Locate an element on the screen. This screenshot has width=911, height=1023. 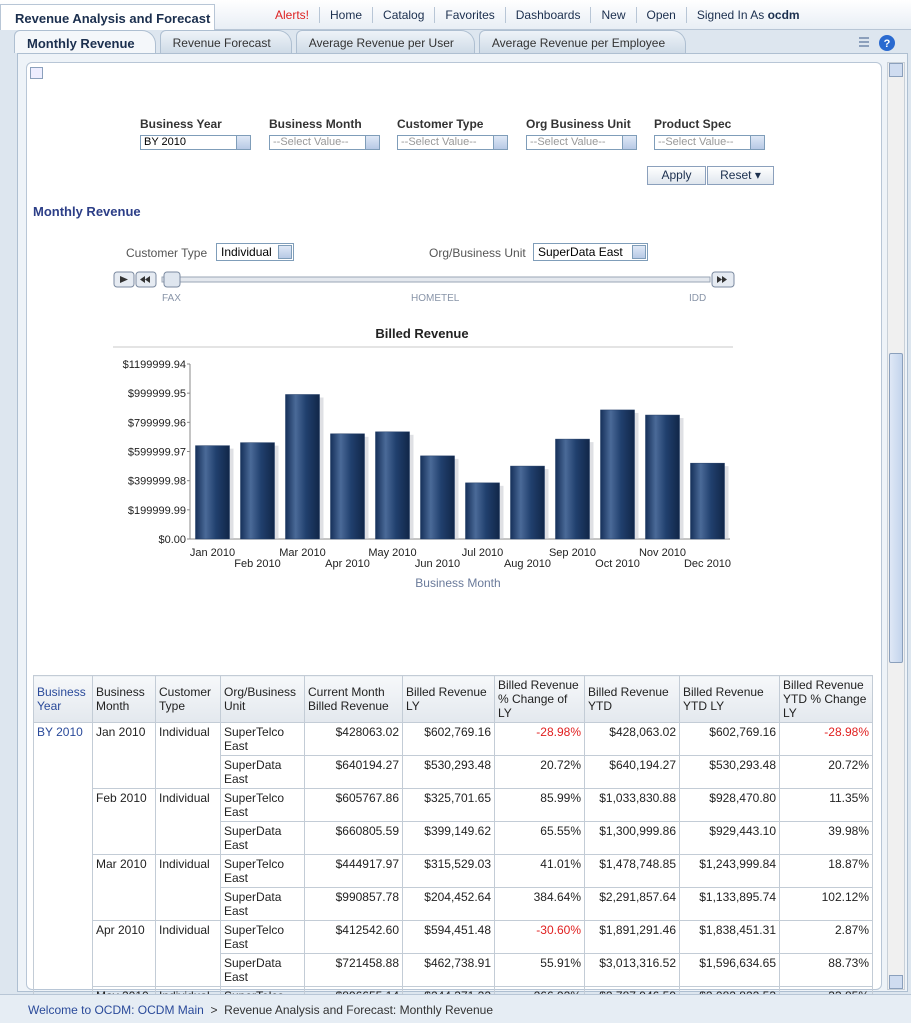
column-header: Billed Revenue % Change of LY is located at coordinates (540, 699).